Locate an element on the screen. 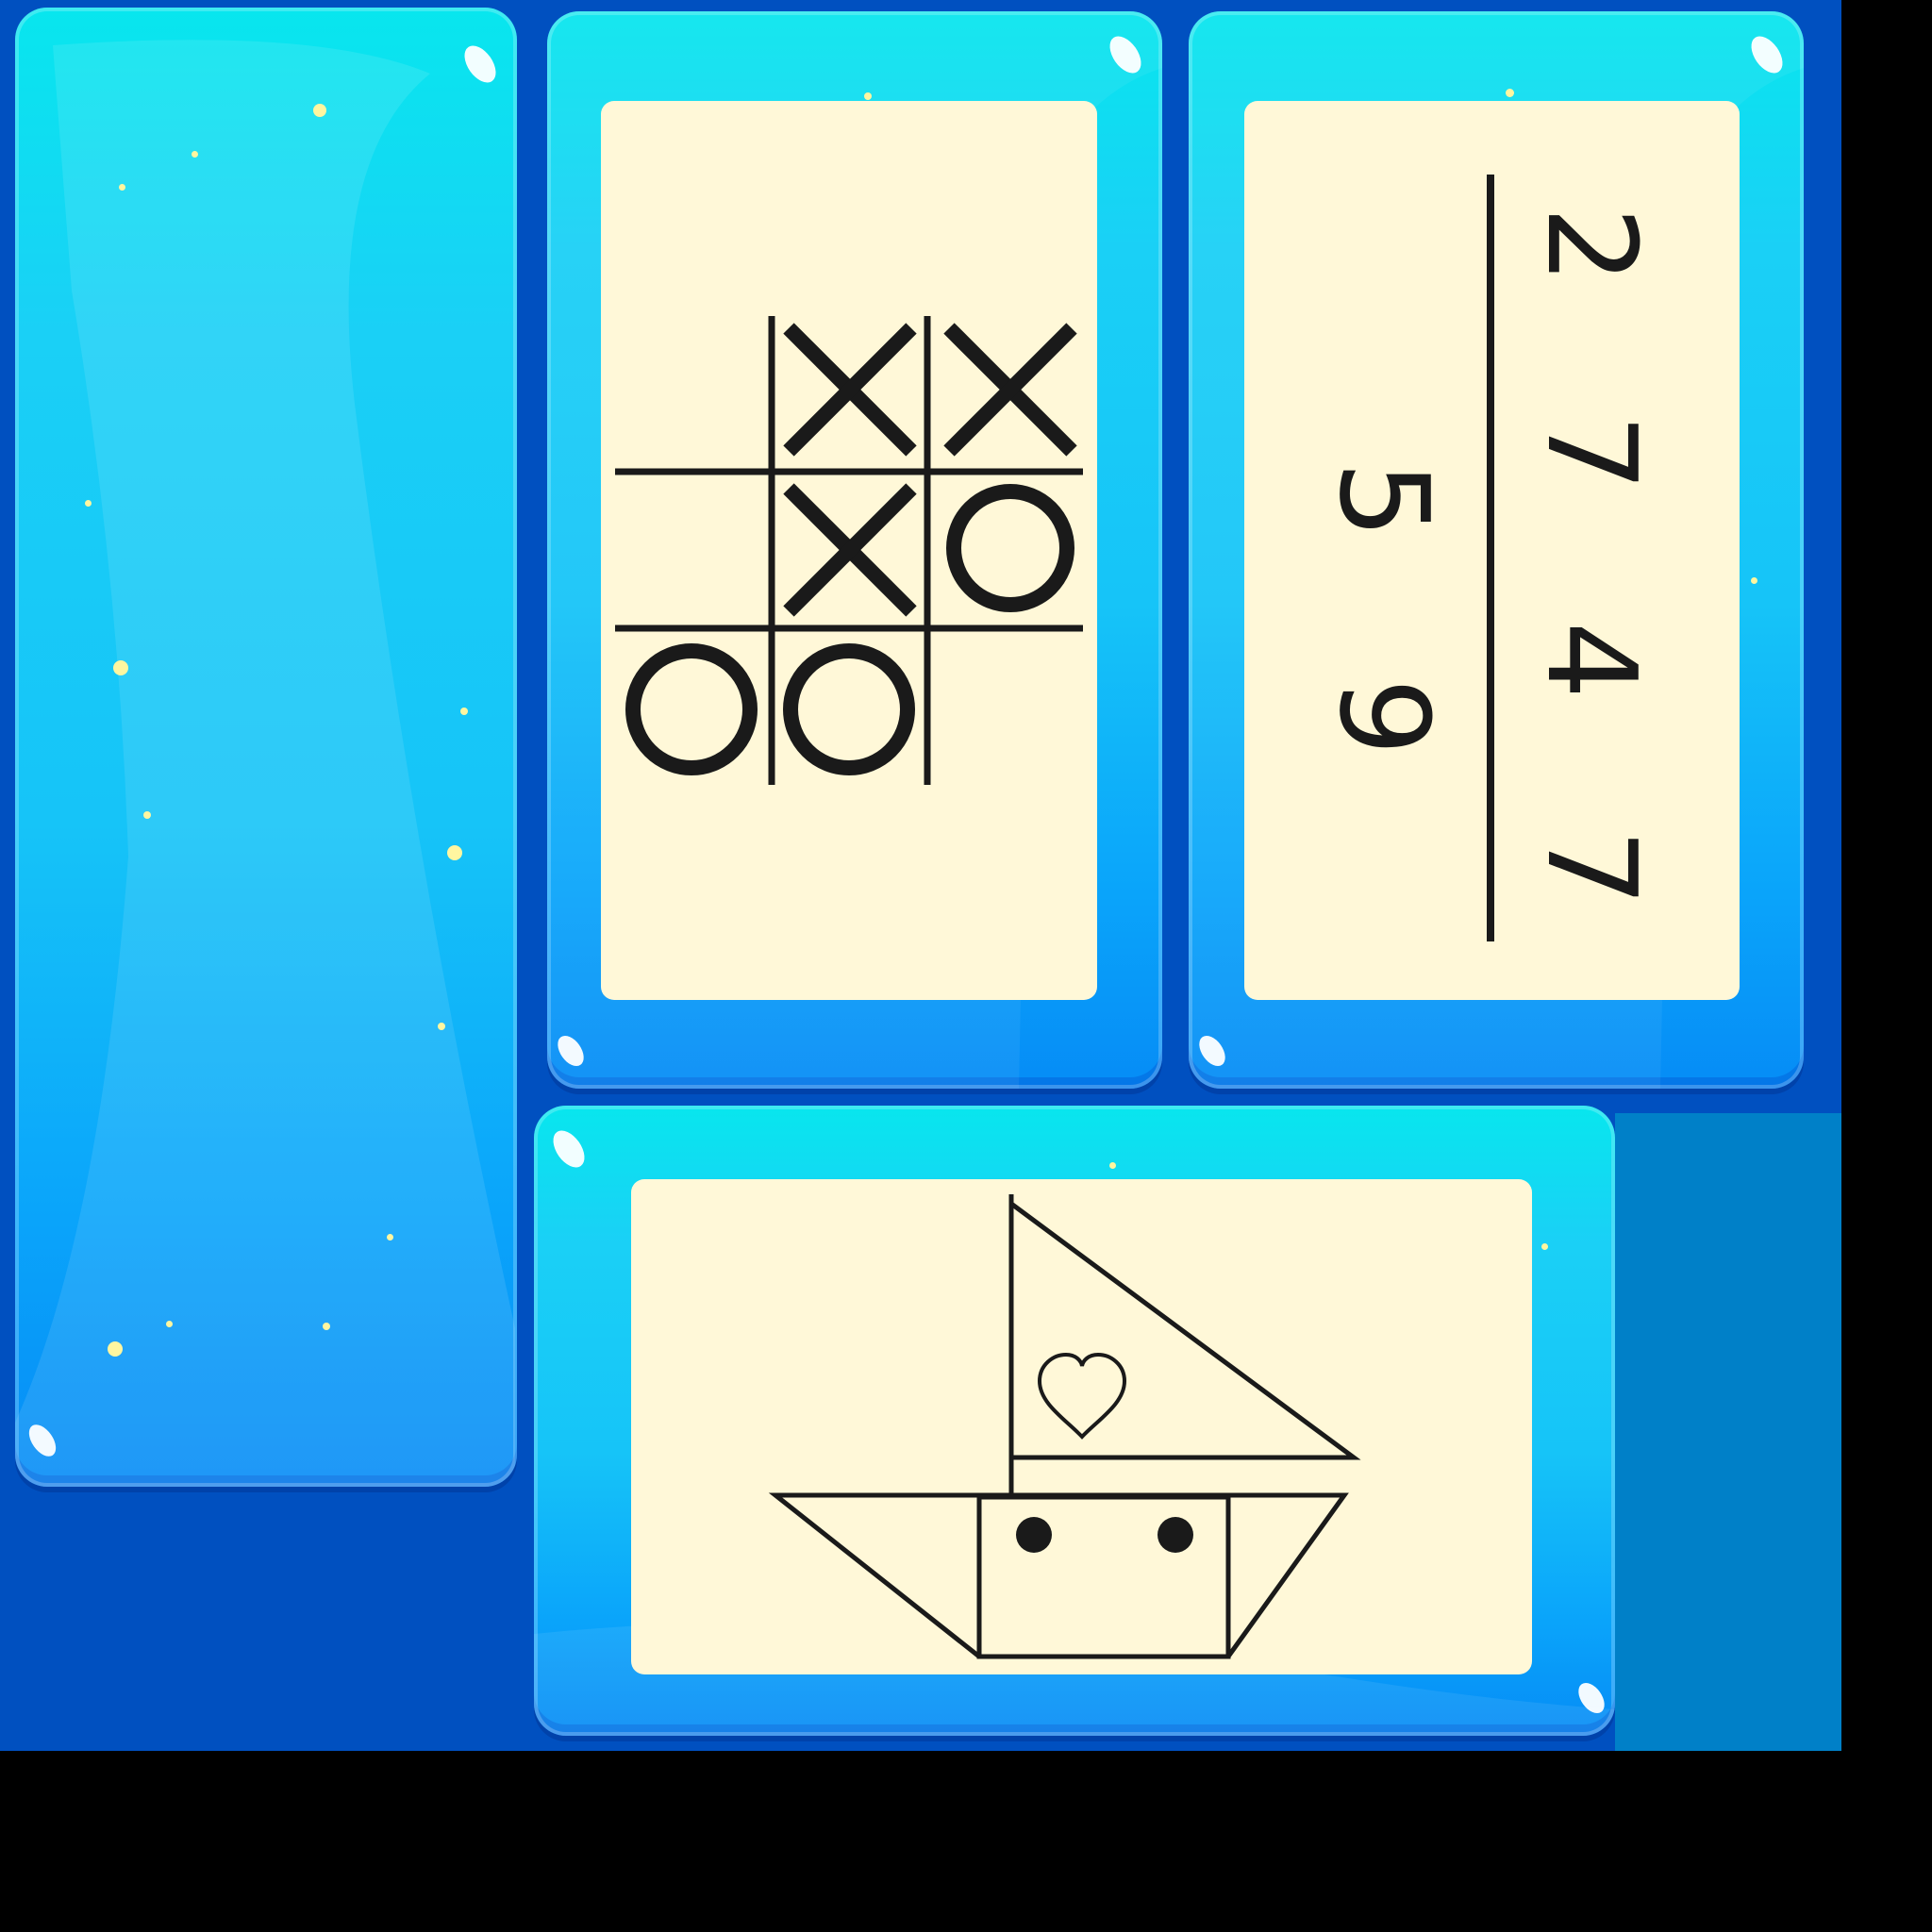  card-boat is located at coordinates (1081, 1427).